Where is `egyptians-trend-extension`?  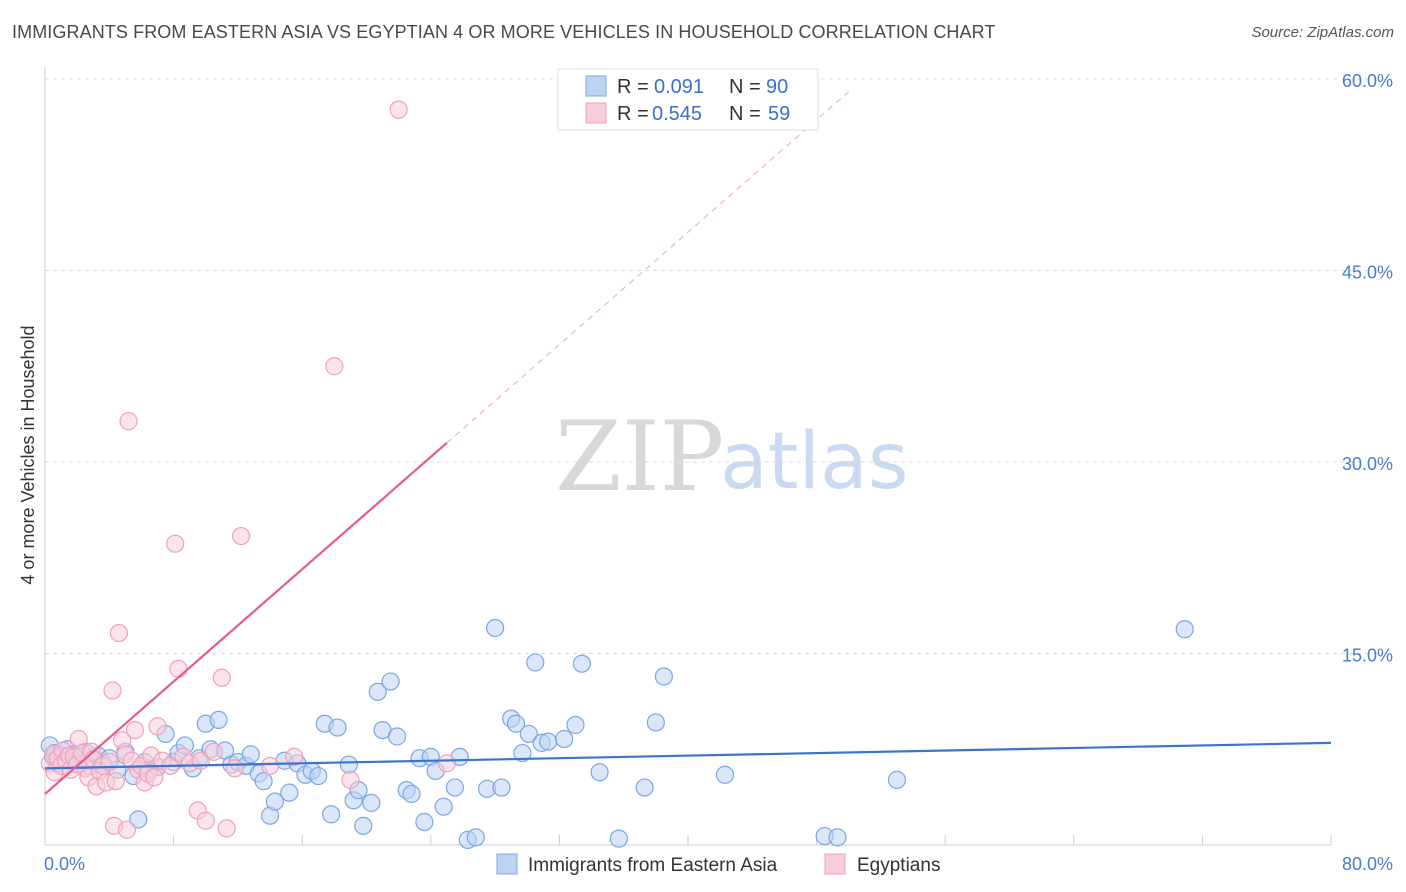
egyptians-trend-extension is located at coordinates (648, 267).